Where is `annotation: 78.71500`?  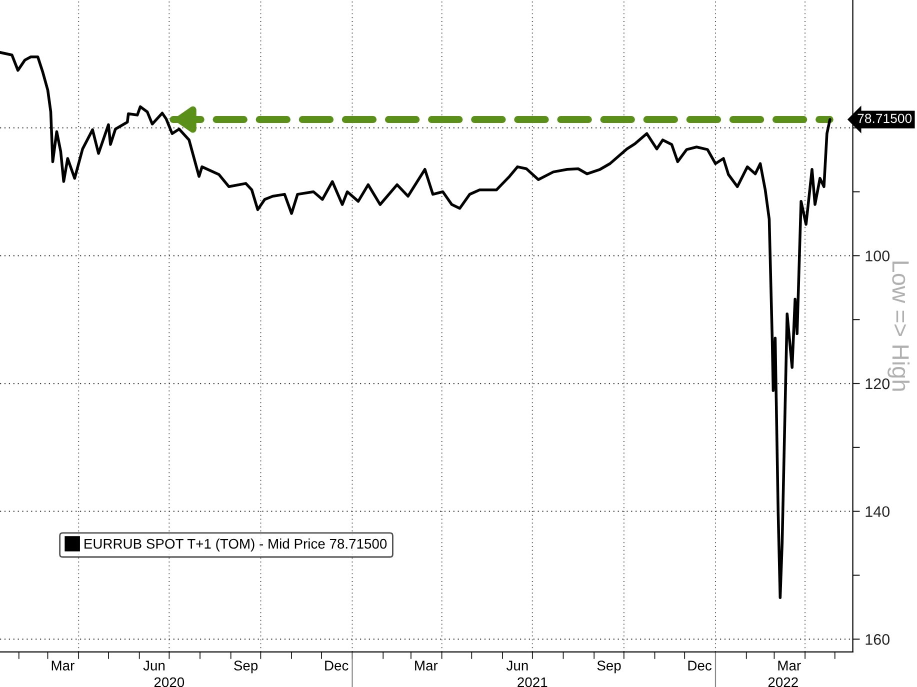 annotation: 78.71500 is located at coordinates (885, 119).